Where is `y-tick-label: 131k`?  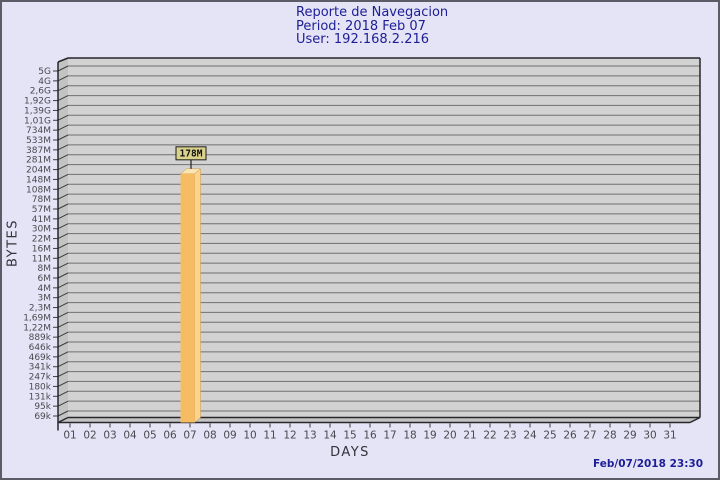
y-tick-label: 131k is located at coordinates (40, 397).